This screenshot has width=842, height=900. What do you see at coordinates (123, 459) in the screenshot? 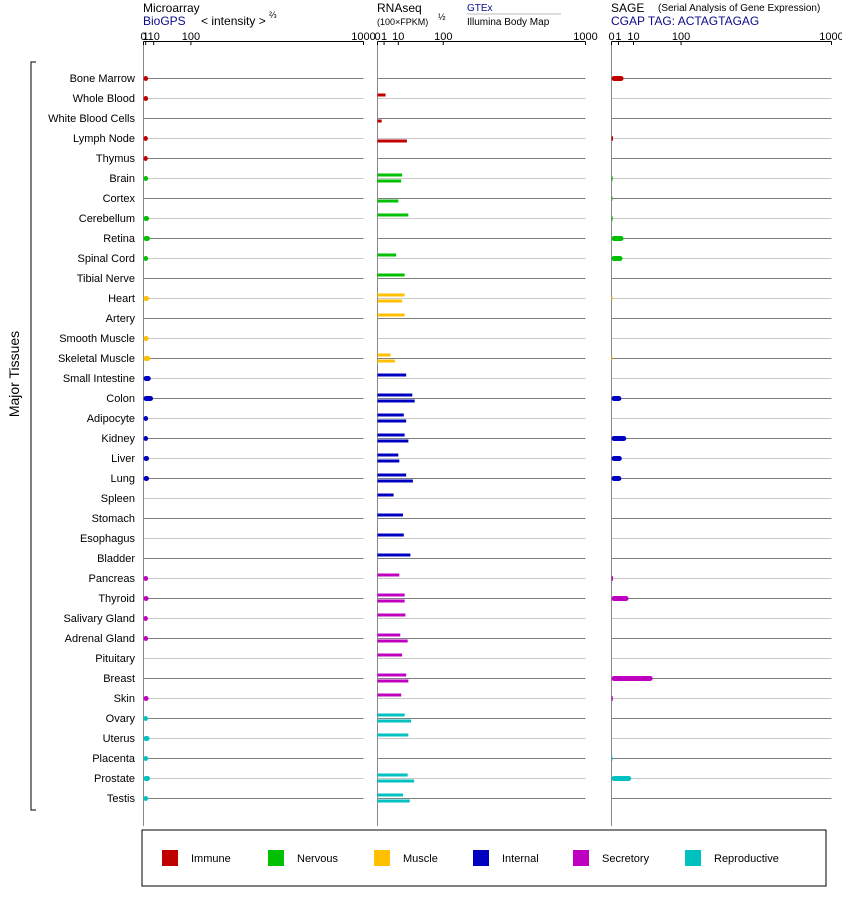
I see `tissue-label: Liver` at bounding box center [123, 459].